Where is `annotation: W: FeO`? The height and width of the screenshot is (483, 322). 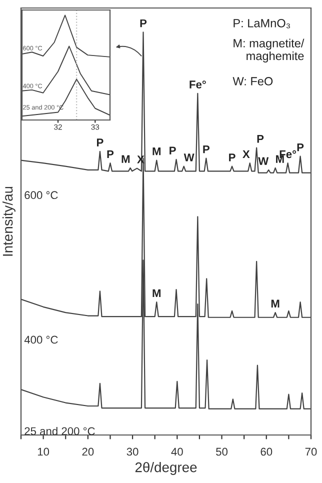 annotation: W: FeO is located at coordinates (252, 81).